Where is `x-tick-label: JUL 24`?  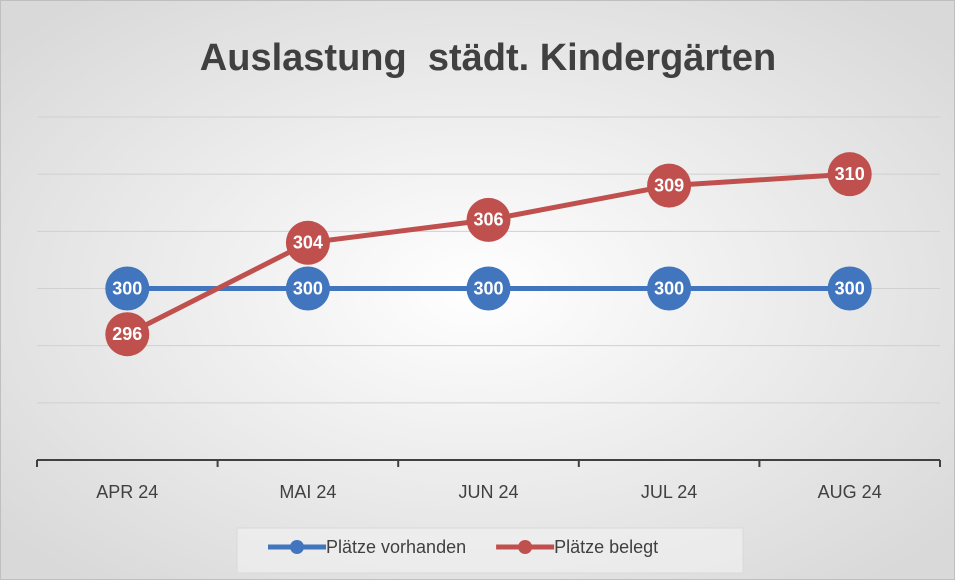 x-tick-label: JUL 24 is located at coordinates (669, 492).